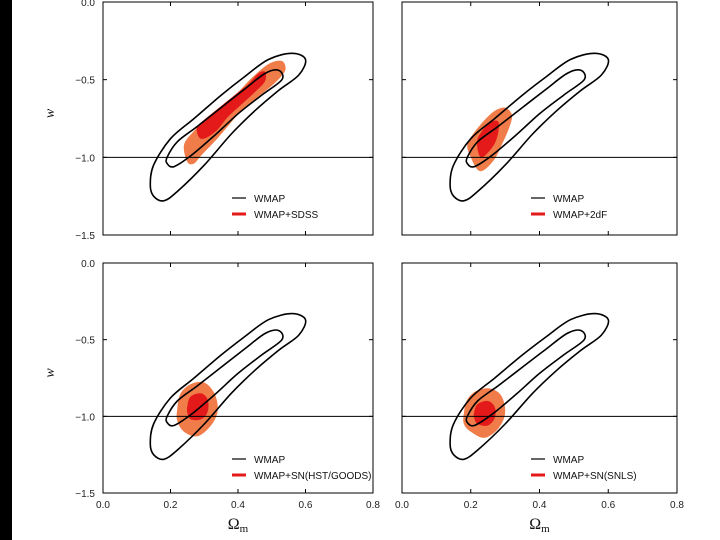  What do you see at coordinates (580, 215) in the screenshot?
I see `legend-label: WMAP+2dF` at bounding box center [580, 215].